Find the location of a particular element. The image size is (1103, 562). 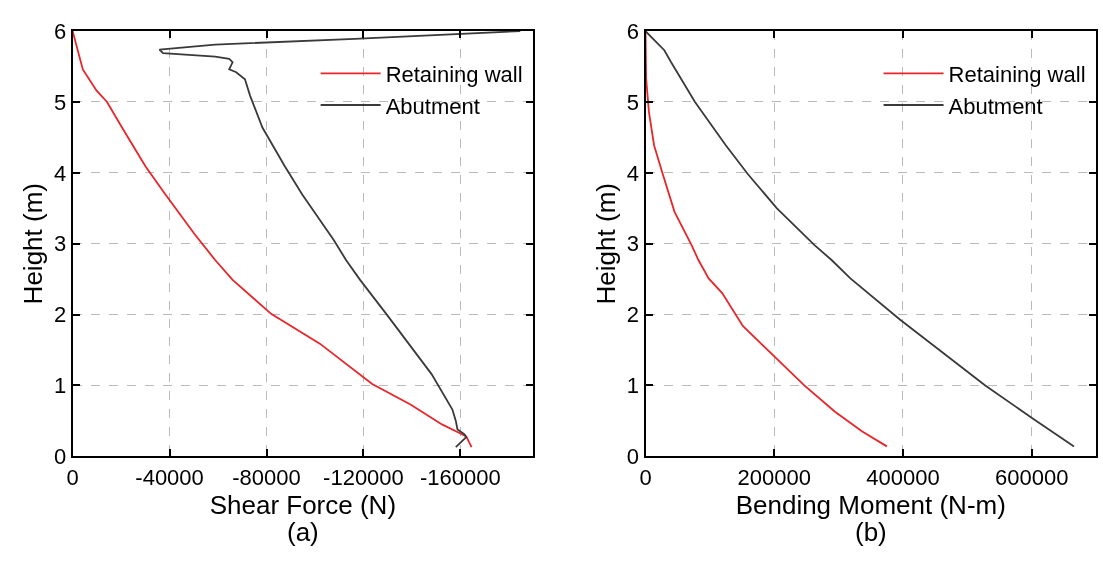

x-tick-label: -80000 is located at coordinates (266, 477).